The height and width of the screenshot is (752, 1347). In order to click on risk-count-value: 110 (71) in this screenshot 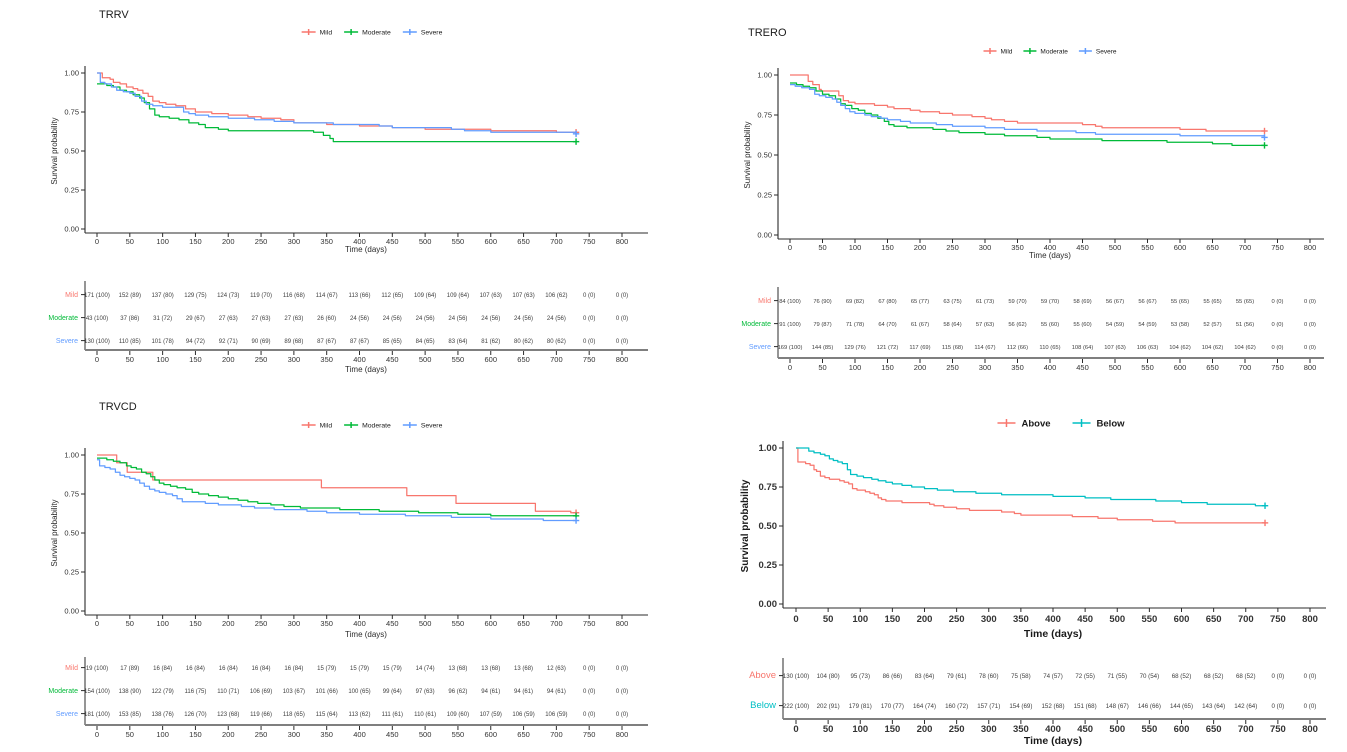, I will do `click(228, 692)`.